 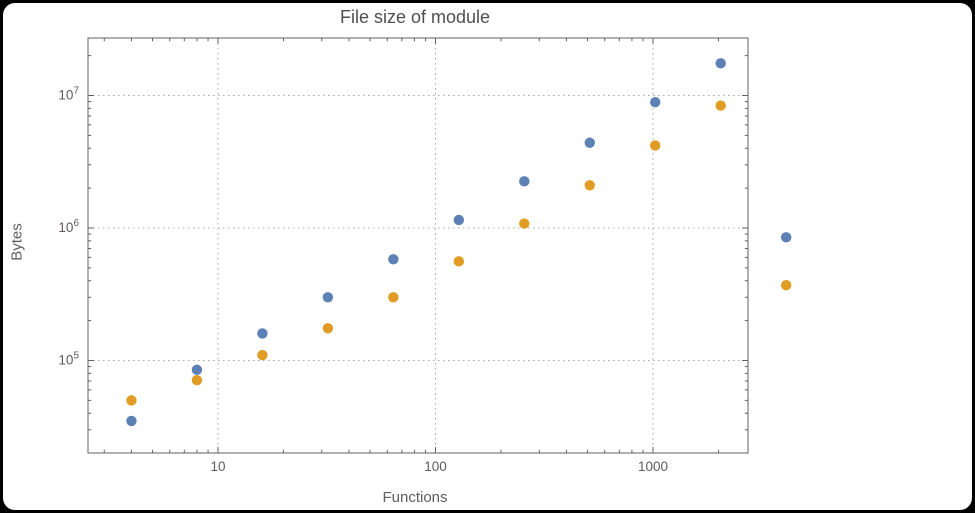 What do you see at coordinates (68, 359) in the screenshot?
I see `y-tick-label: 10⁵` at bounding box center [68, 359].